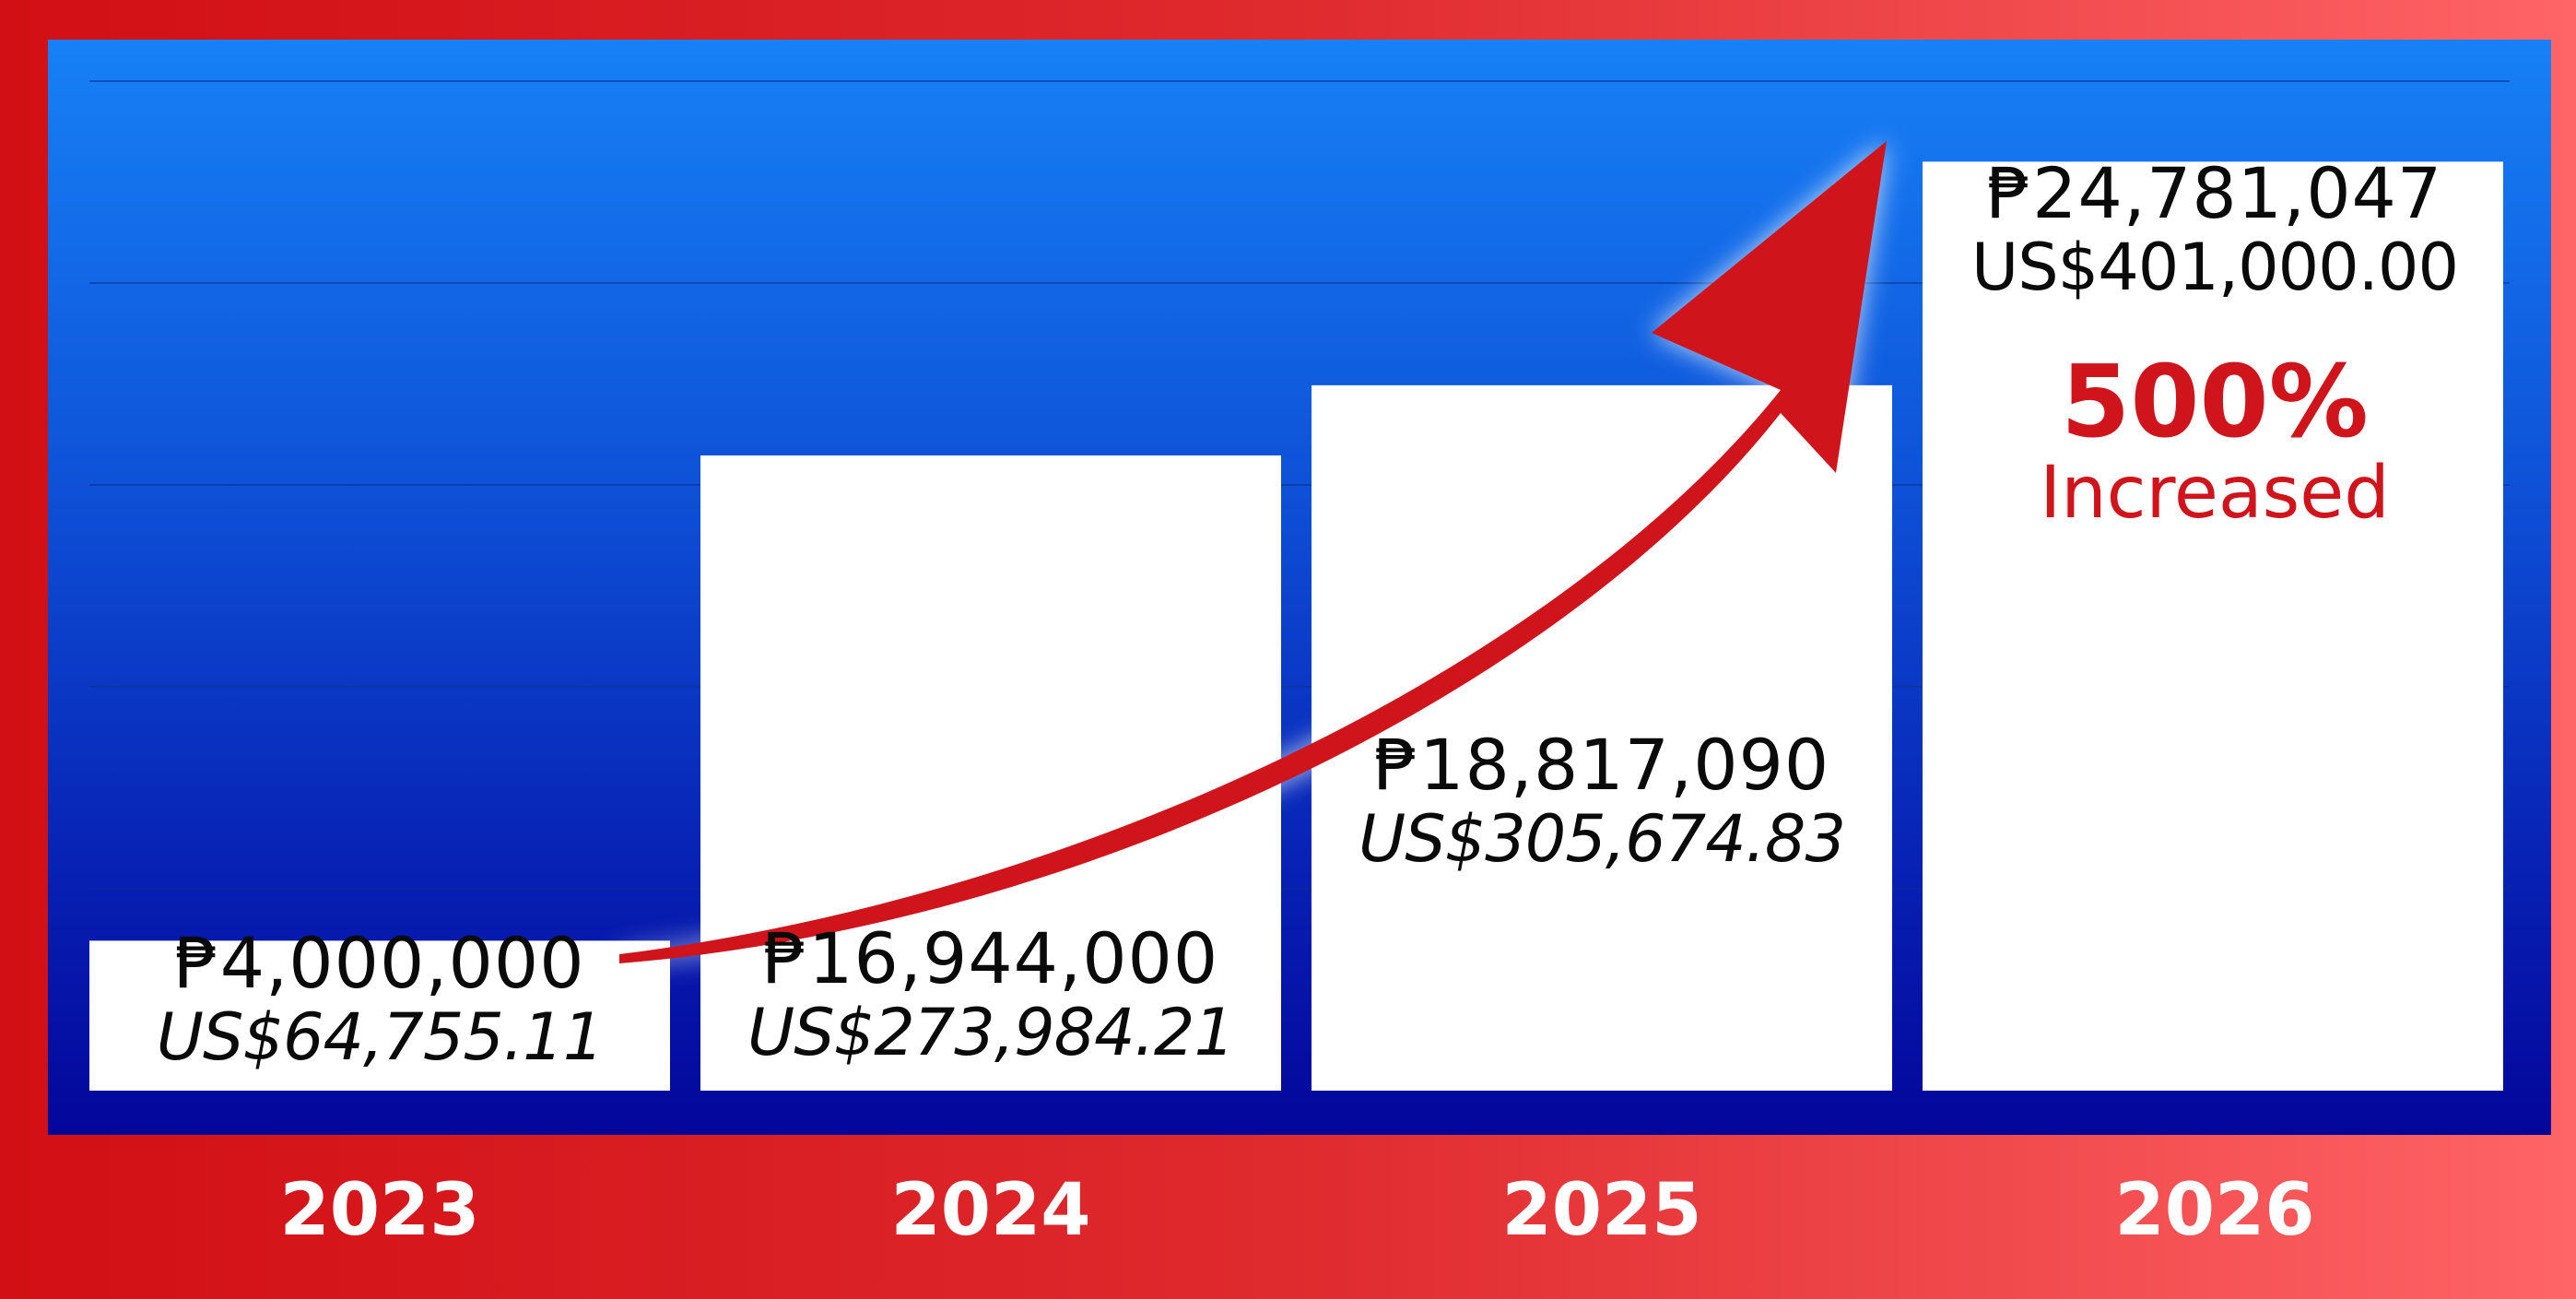 The image size is (2576, 1299). What do you see at coordinates (1602, 1210) in the screenshot?
I see `x-tick-label-2025: 2025` at bounding box center [1602, 1210].